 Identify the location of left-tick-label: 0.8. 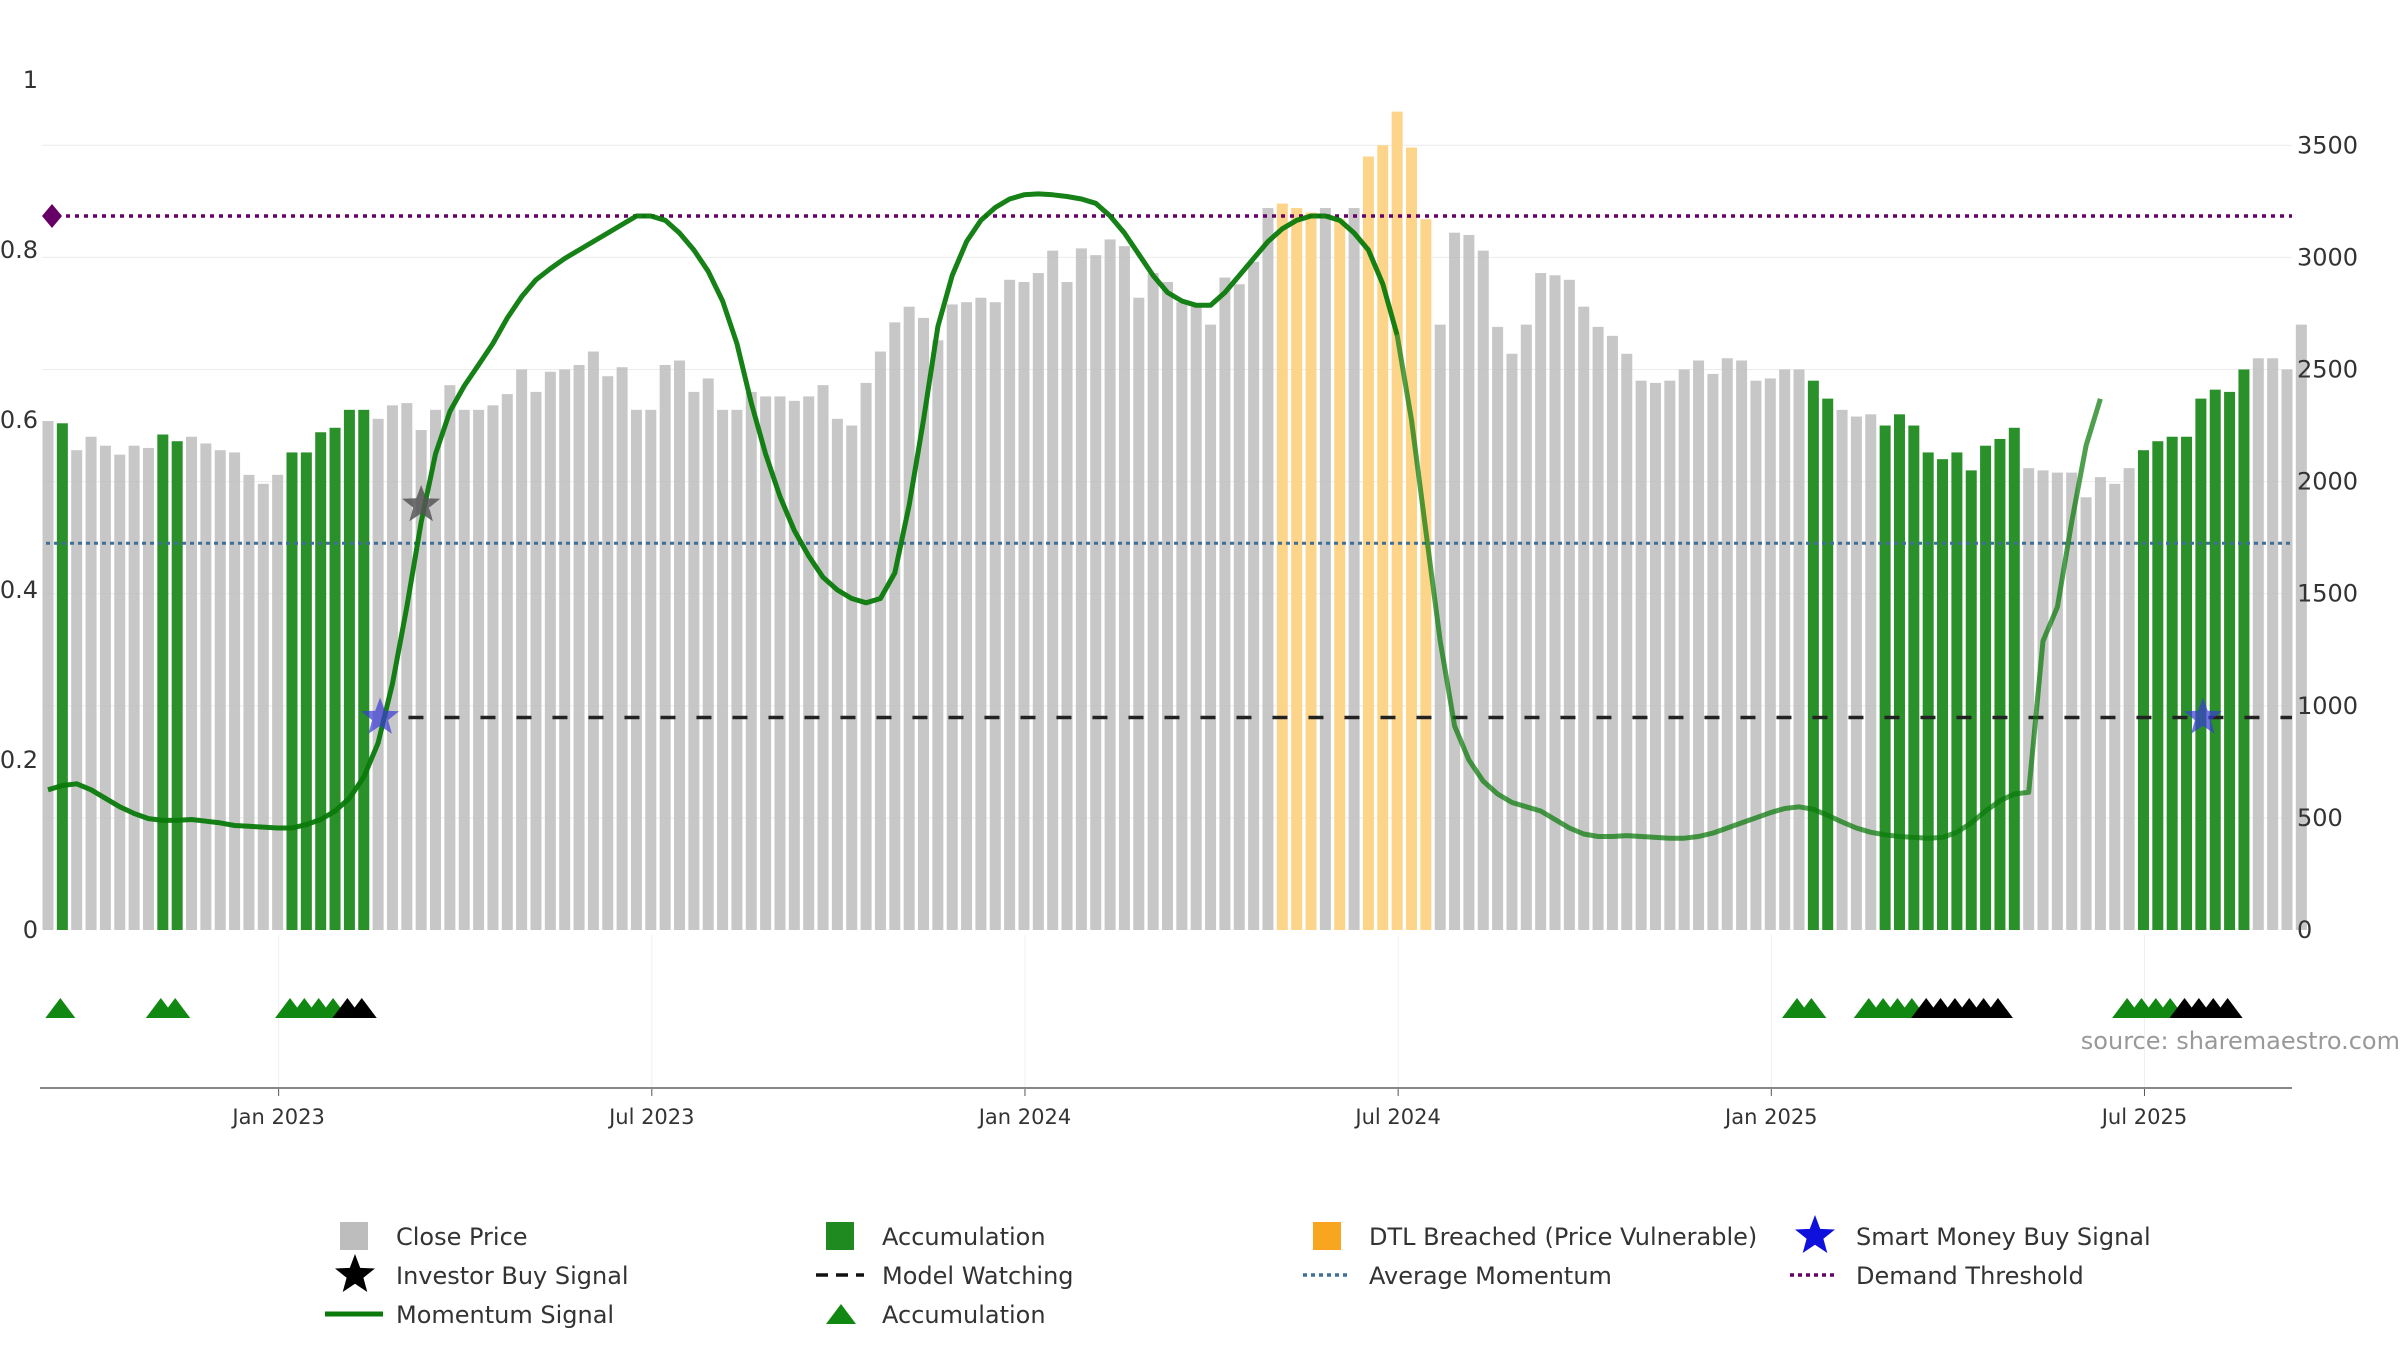
(19, 250).